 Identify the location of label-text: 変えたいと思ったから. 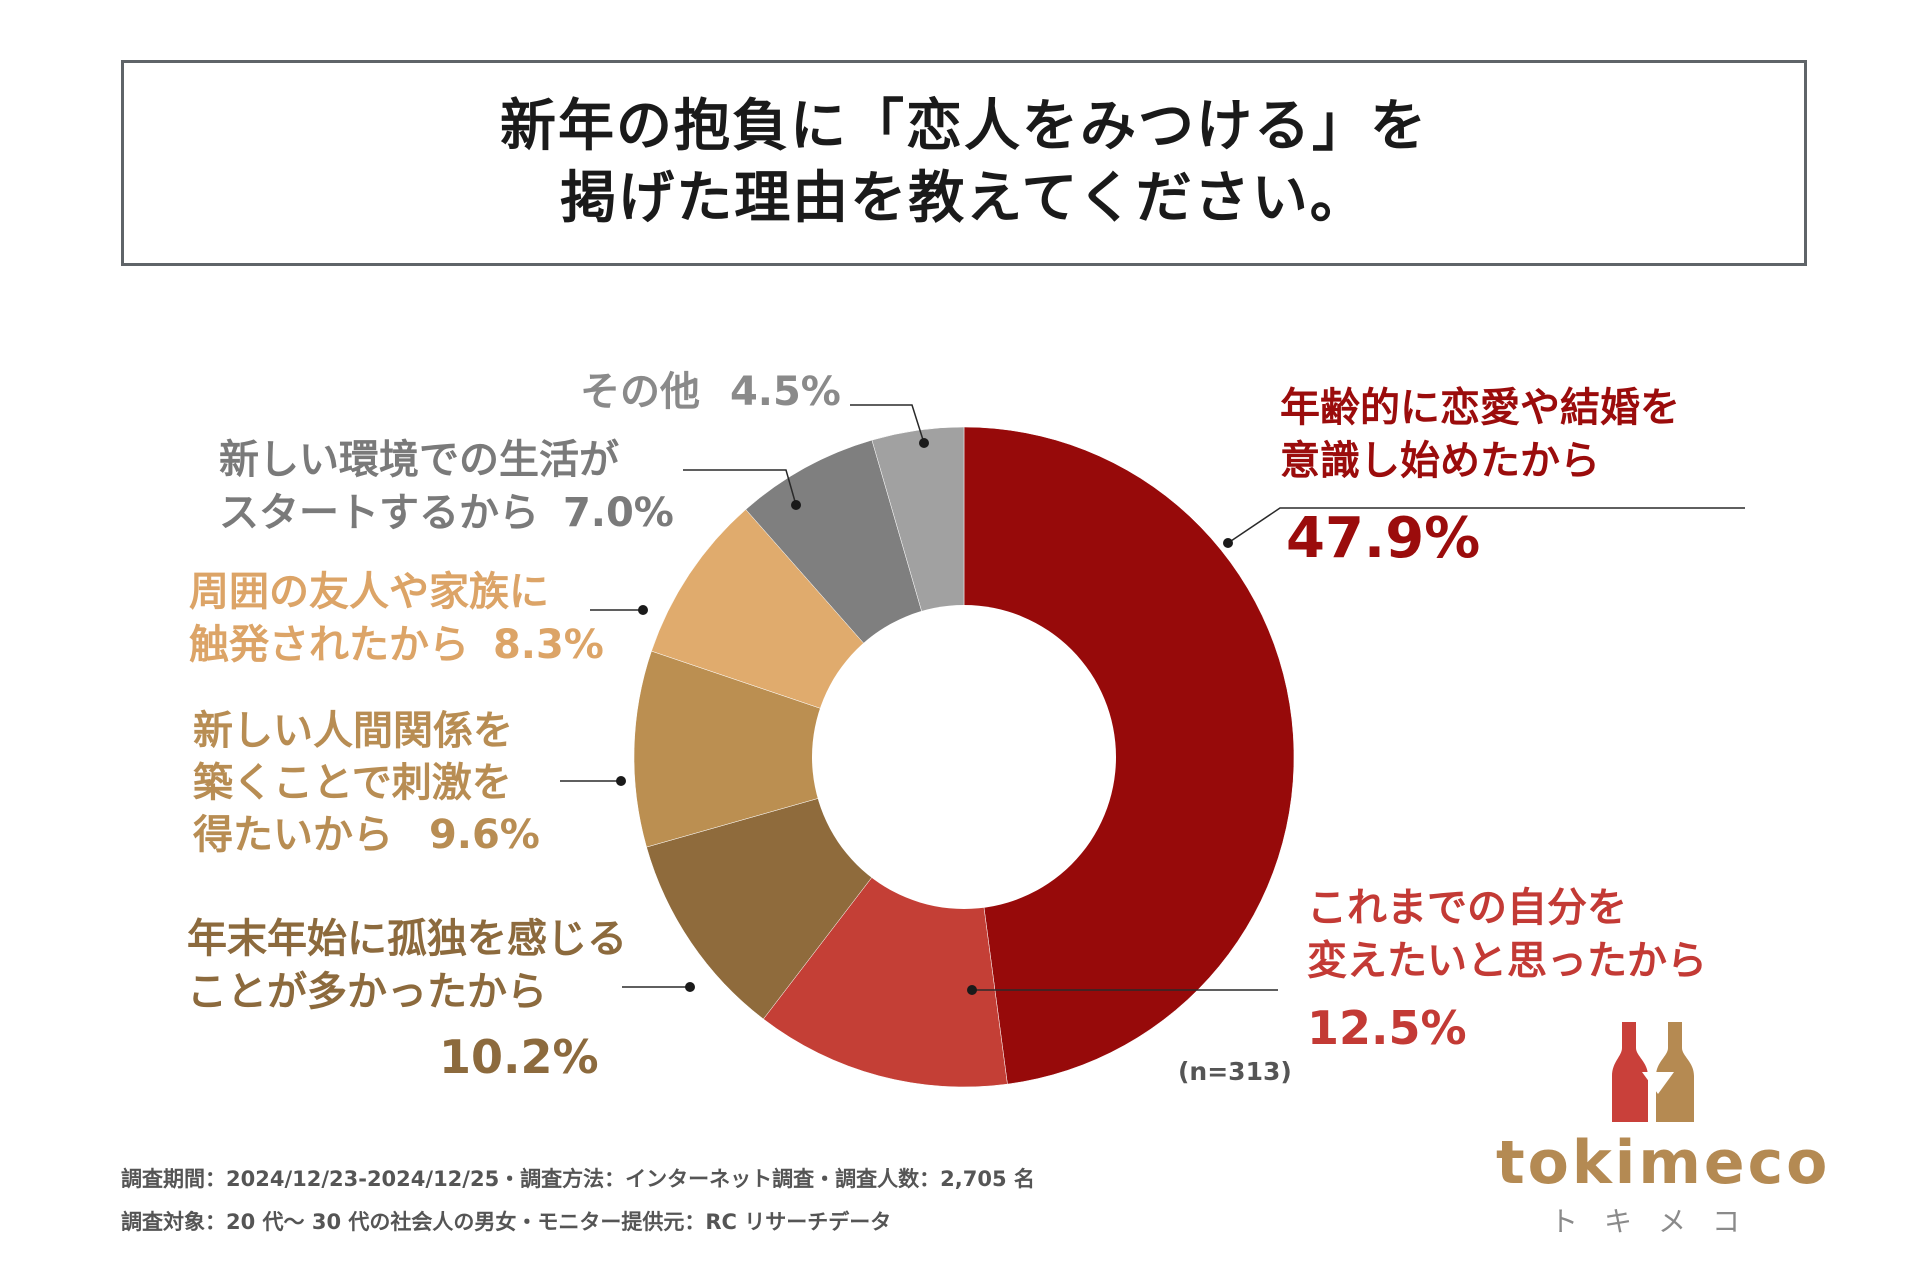
(1507, 960).